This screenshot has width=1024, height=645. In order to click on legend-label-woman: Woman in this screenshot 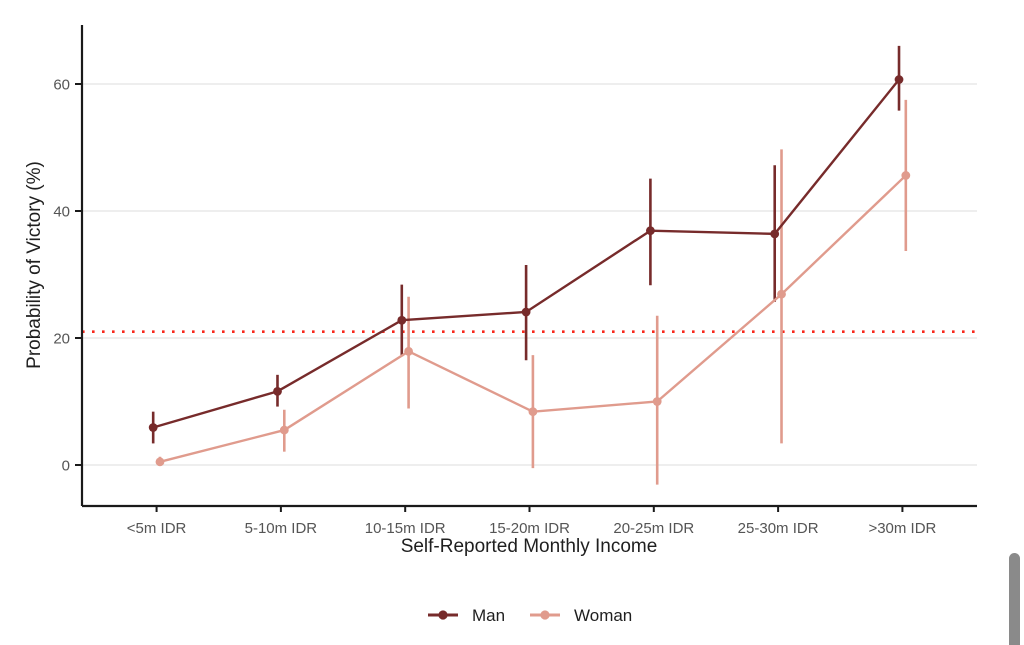, I will do `click(603, 615)`.